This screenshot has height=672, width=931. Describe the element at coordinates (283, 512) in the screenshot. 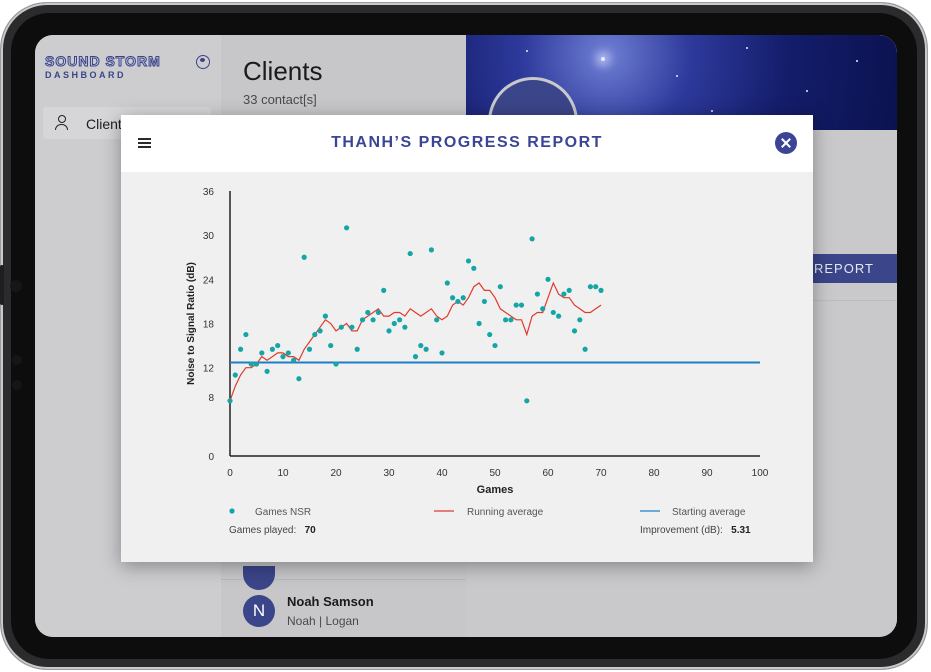

I see `legend-games-nsr: Games NSR` at that location.